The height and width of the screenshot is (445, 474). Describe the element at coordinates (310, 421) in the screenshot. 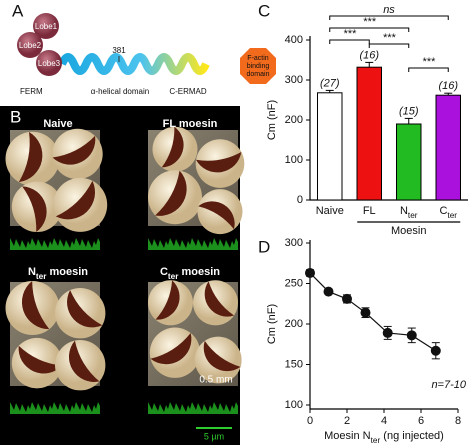

I see `x-tick-label: 0` at that location.